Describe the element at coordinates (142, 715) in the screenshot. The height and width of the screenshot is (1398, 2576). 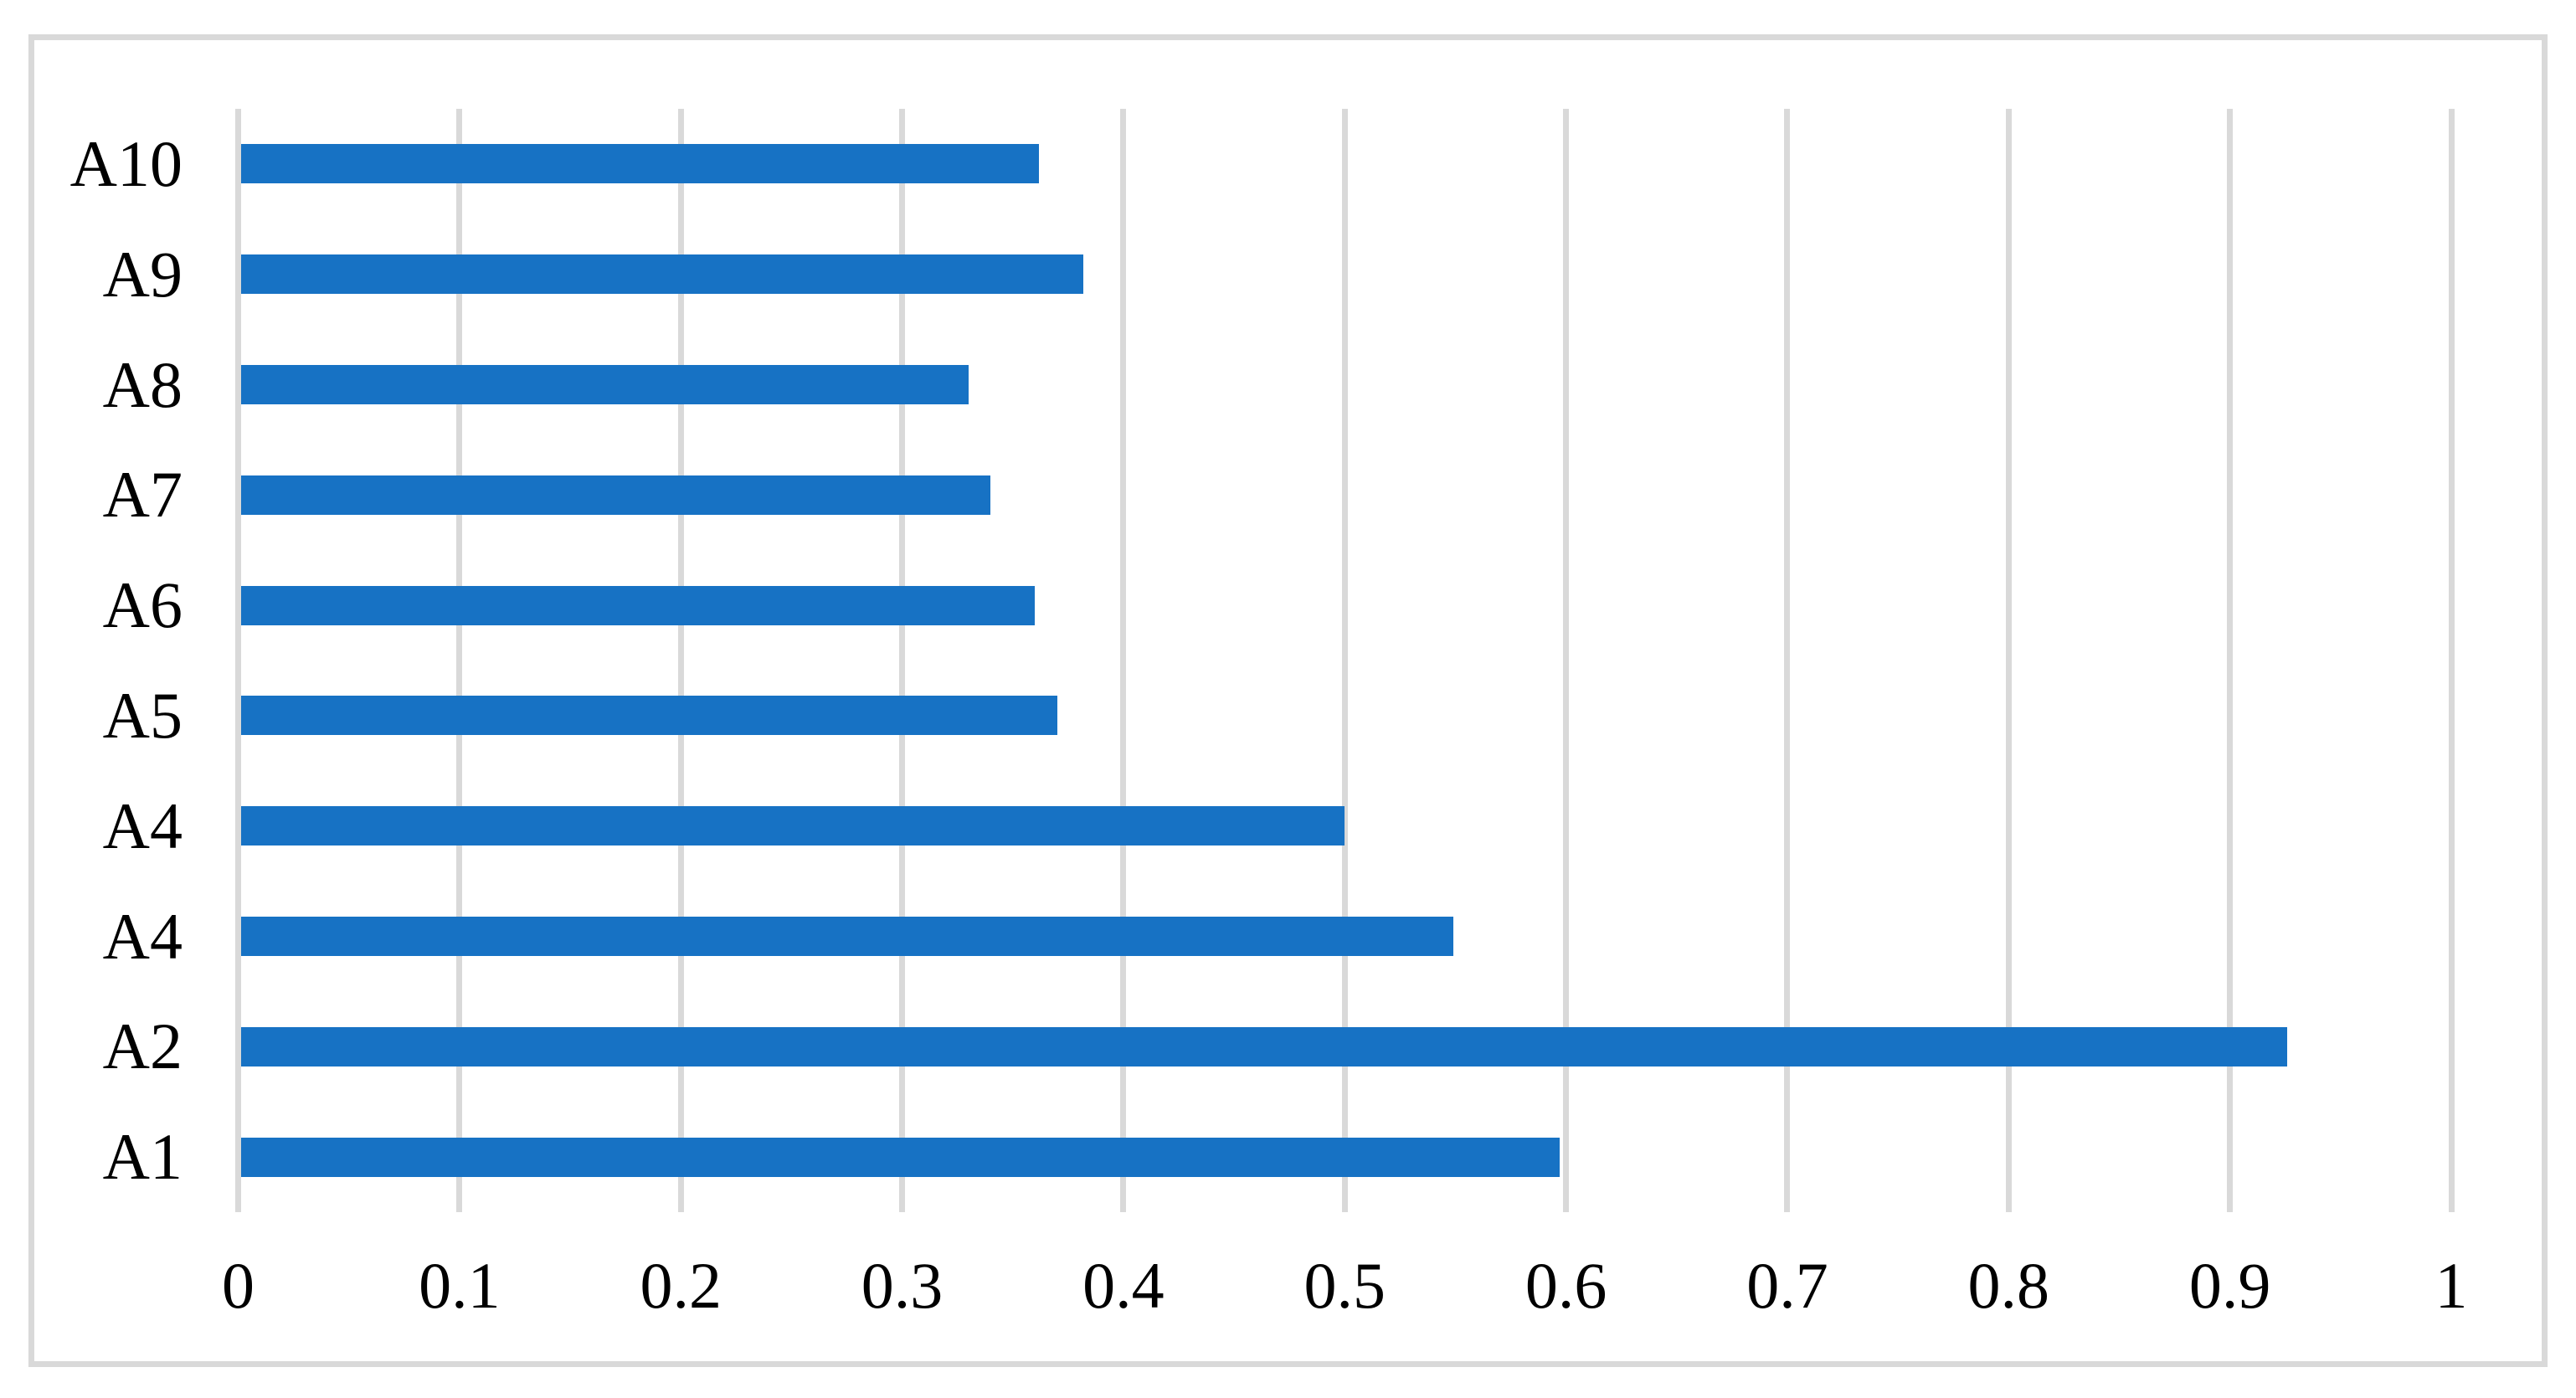
I see `category-label-A5-row6: A5` at that location.